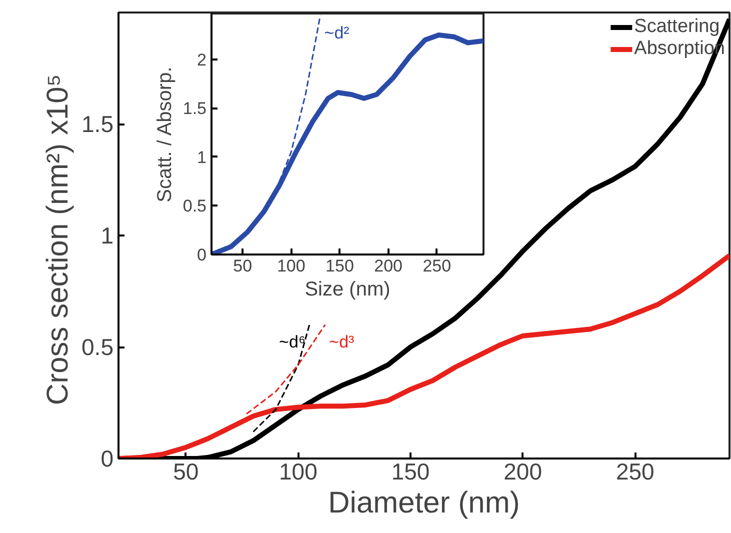  Describe the element at coordinates (347, 289) in the screenshot. I see `x-axis-title: Size (nm)` at that location.